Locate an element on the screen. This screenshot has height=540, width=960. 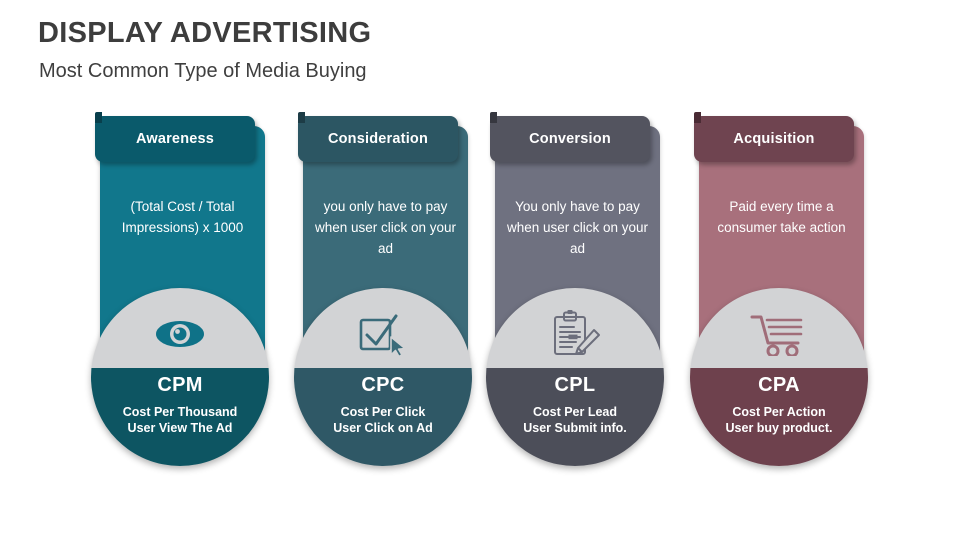
metric-line1: Cost Per Click is located at coordinates (383, 412).